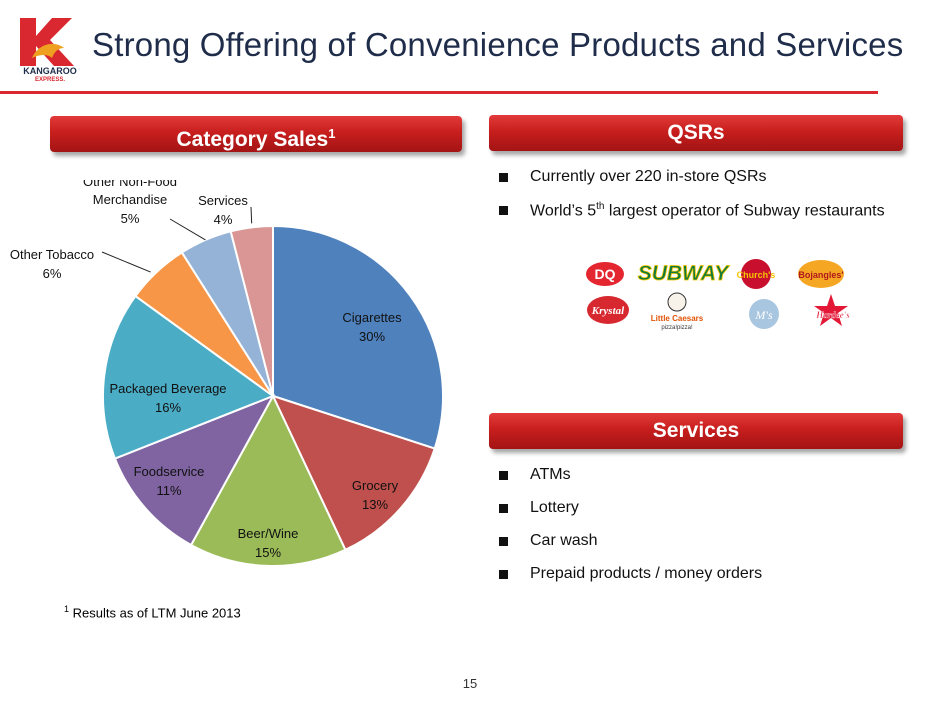 The image size is (940, 705). What do you see at coordinates (52, 273) in the screenshot?
I see `slice-value-label: 6%` at bounding box center [52, 273].